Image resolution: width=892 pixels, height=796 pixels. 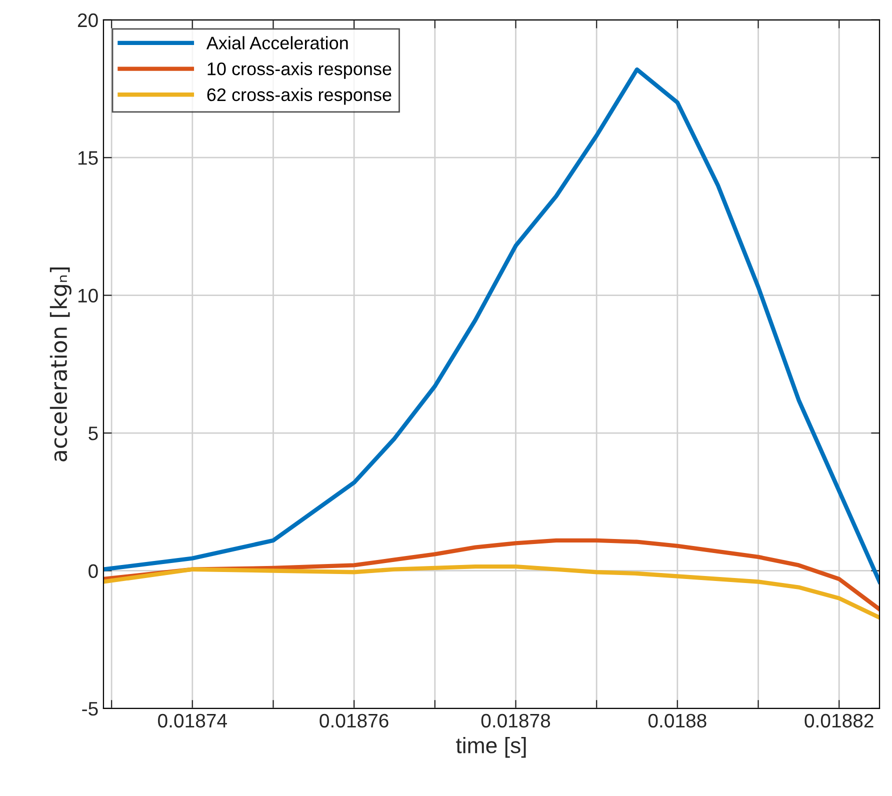 I want to click on x-tick-label: 0.01876, so click(x=354, y=721).